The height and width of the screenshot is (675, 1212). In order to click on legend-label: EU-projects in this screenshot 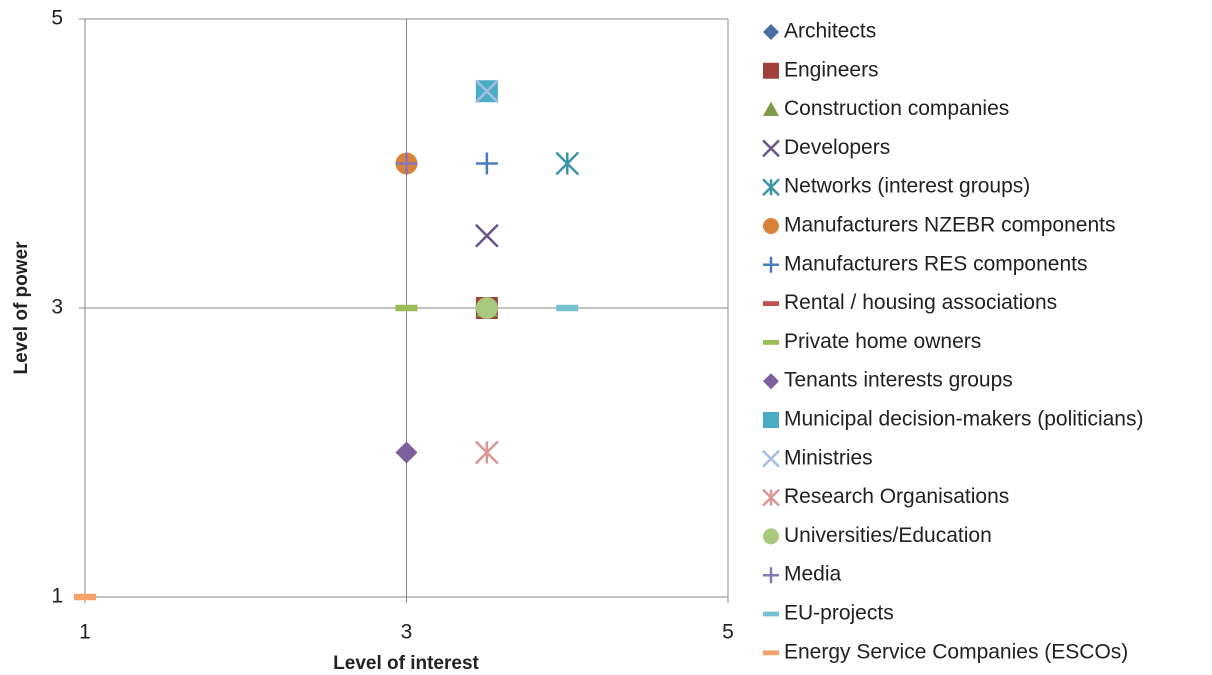, I will do `click(839, 613)`.